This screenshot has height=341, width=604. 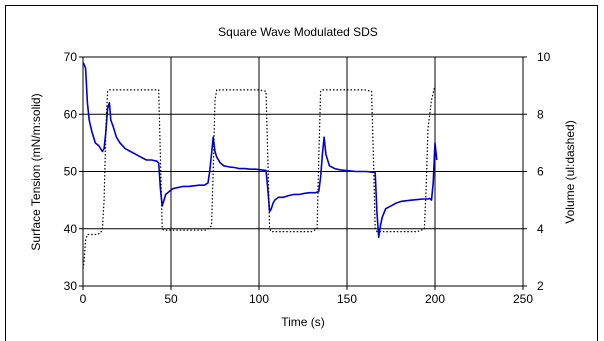 What do you see at coordinates (540, 229) in the screenshot?
I see `y-right-tick-label: 4` at bounding box center [540, 229].